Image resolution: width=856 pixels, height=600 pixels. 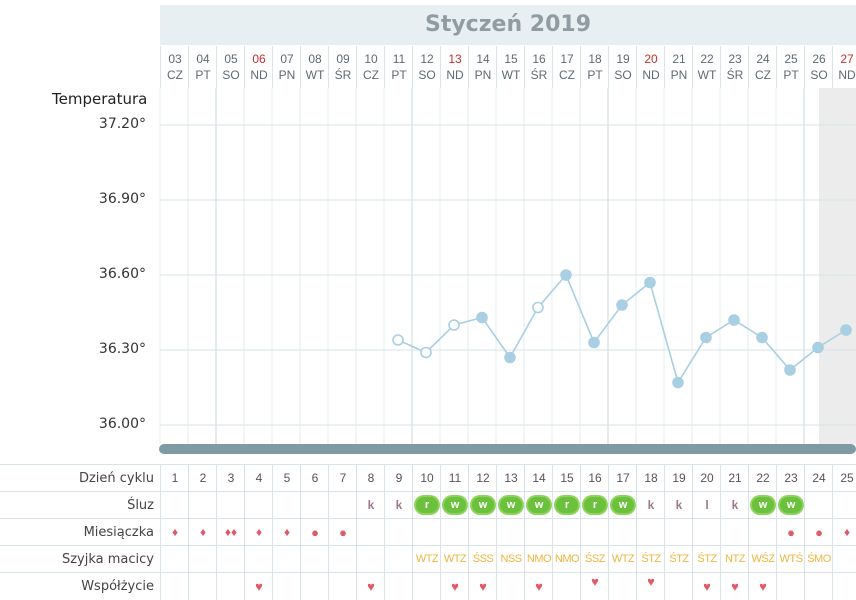 I want to click on day-column-header: 05 SO, so click(x=230, y=67).